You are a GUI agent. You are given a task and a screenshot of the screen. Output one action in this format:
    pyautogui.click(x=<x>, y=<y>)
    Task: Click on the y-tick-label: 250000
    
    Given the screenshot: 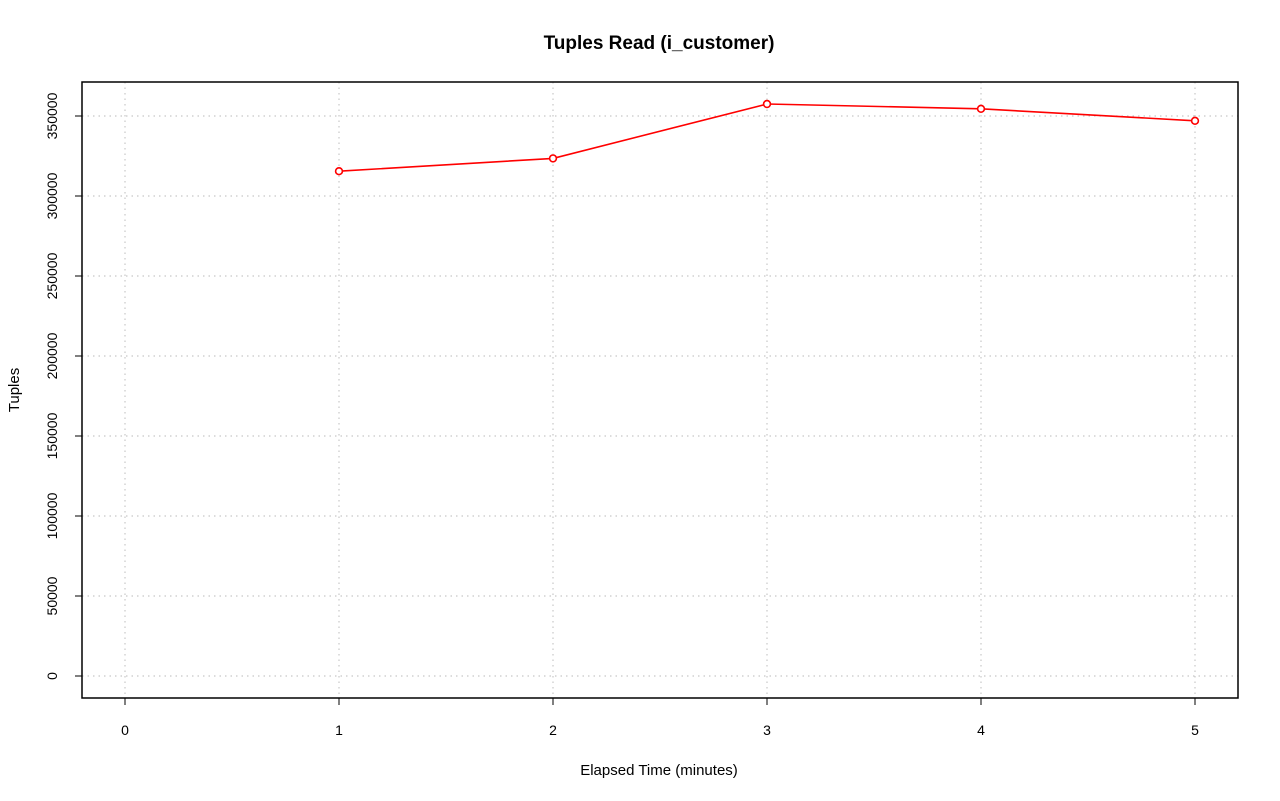 What is the action you would take?
    pyautogui.click(x=52, y=275)
    